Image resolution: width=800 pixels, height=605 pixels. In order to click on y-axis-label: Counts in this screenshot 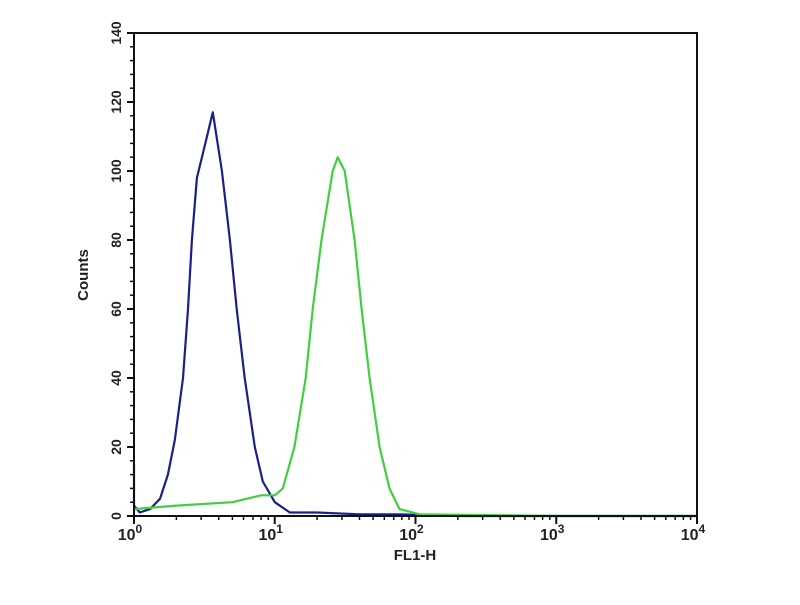, I will do `click(83, 275)`.